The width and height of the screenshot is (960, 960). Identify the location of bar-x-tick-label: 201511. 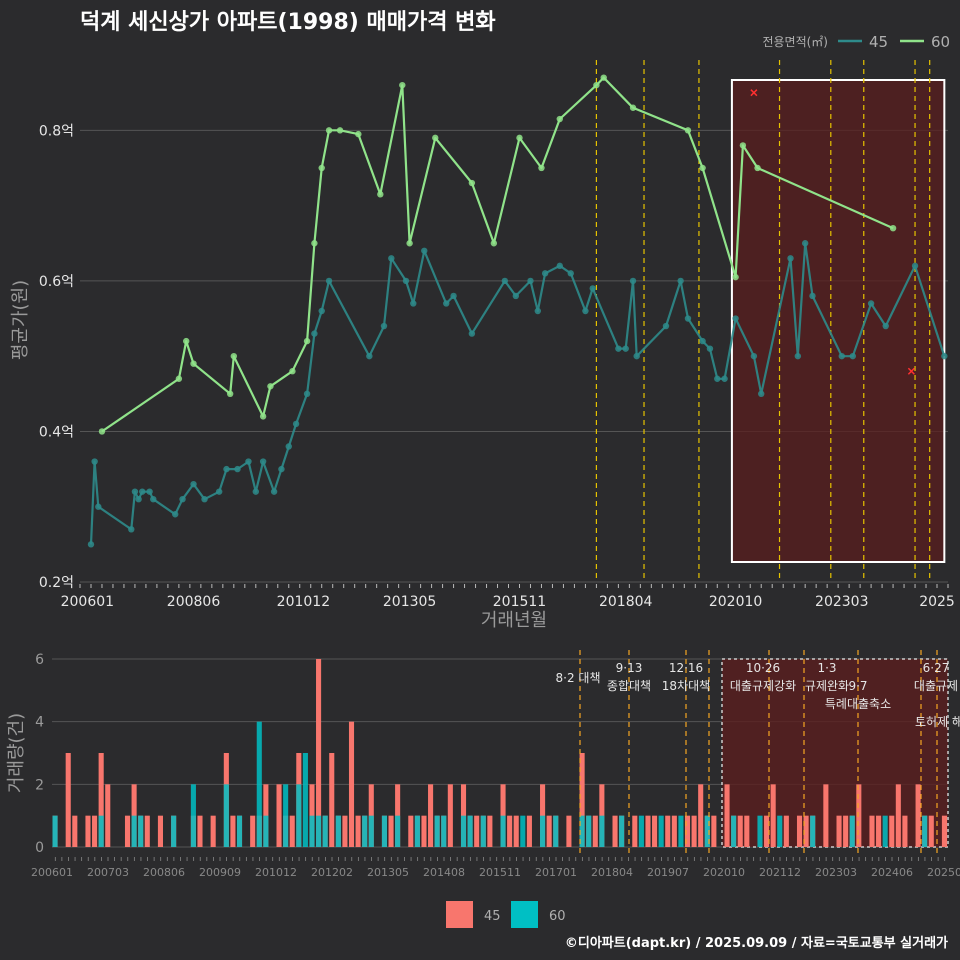
(500, 872).